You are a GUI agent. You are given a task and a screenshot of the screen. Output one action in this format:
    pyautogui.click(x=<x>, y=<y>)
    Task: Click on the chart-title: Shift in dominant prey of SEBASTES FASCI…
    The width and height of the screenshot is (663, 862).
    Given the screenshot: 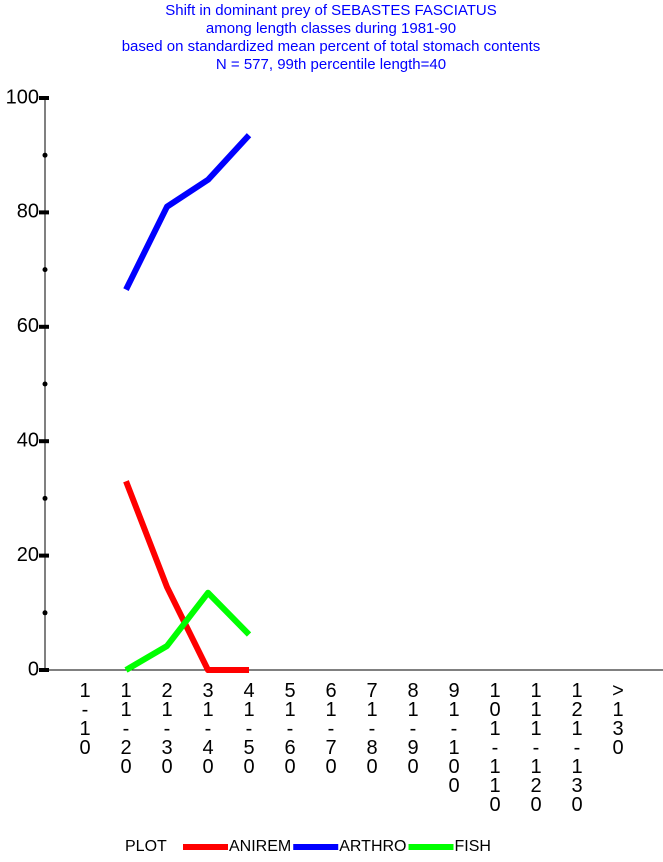 What is the action you would take?
    pyautogui.click(x=331, y=10)
    